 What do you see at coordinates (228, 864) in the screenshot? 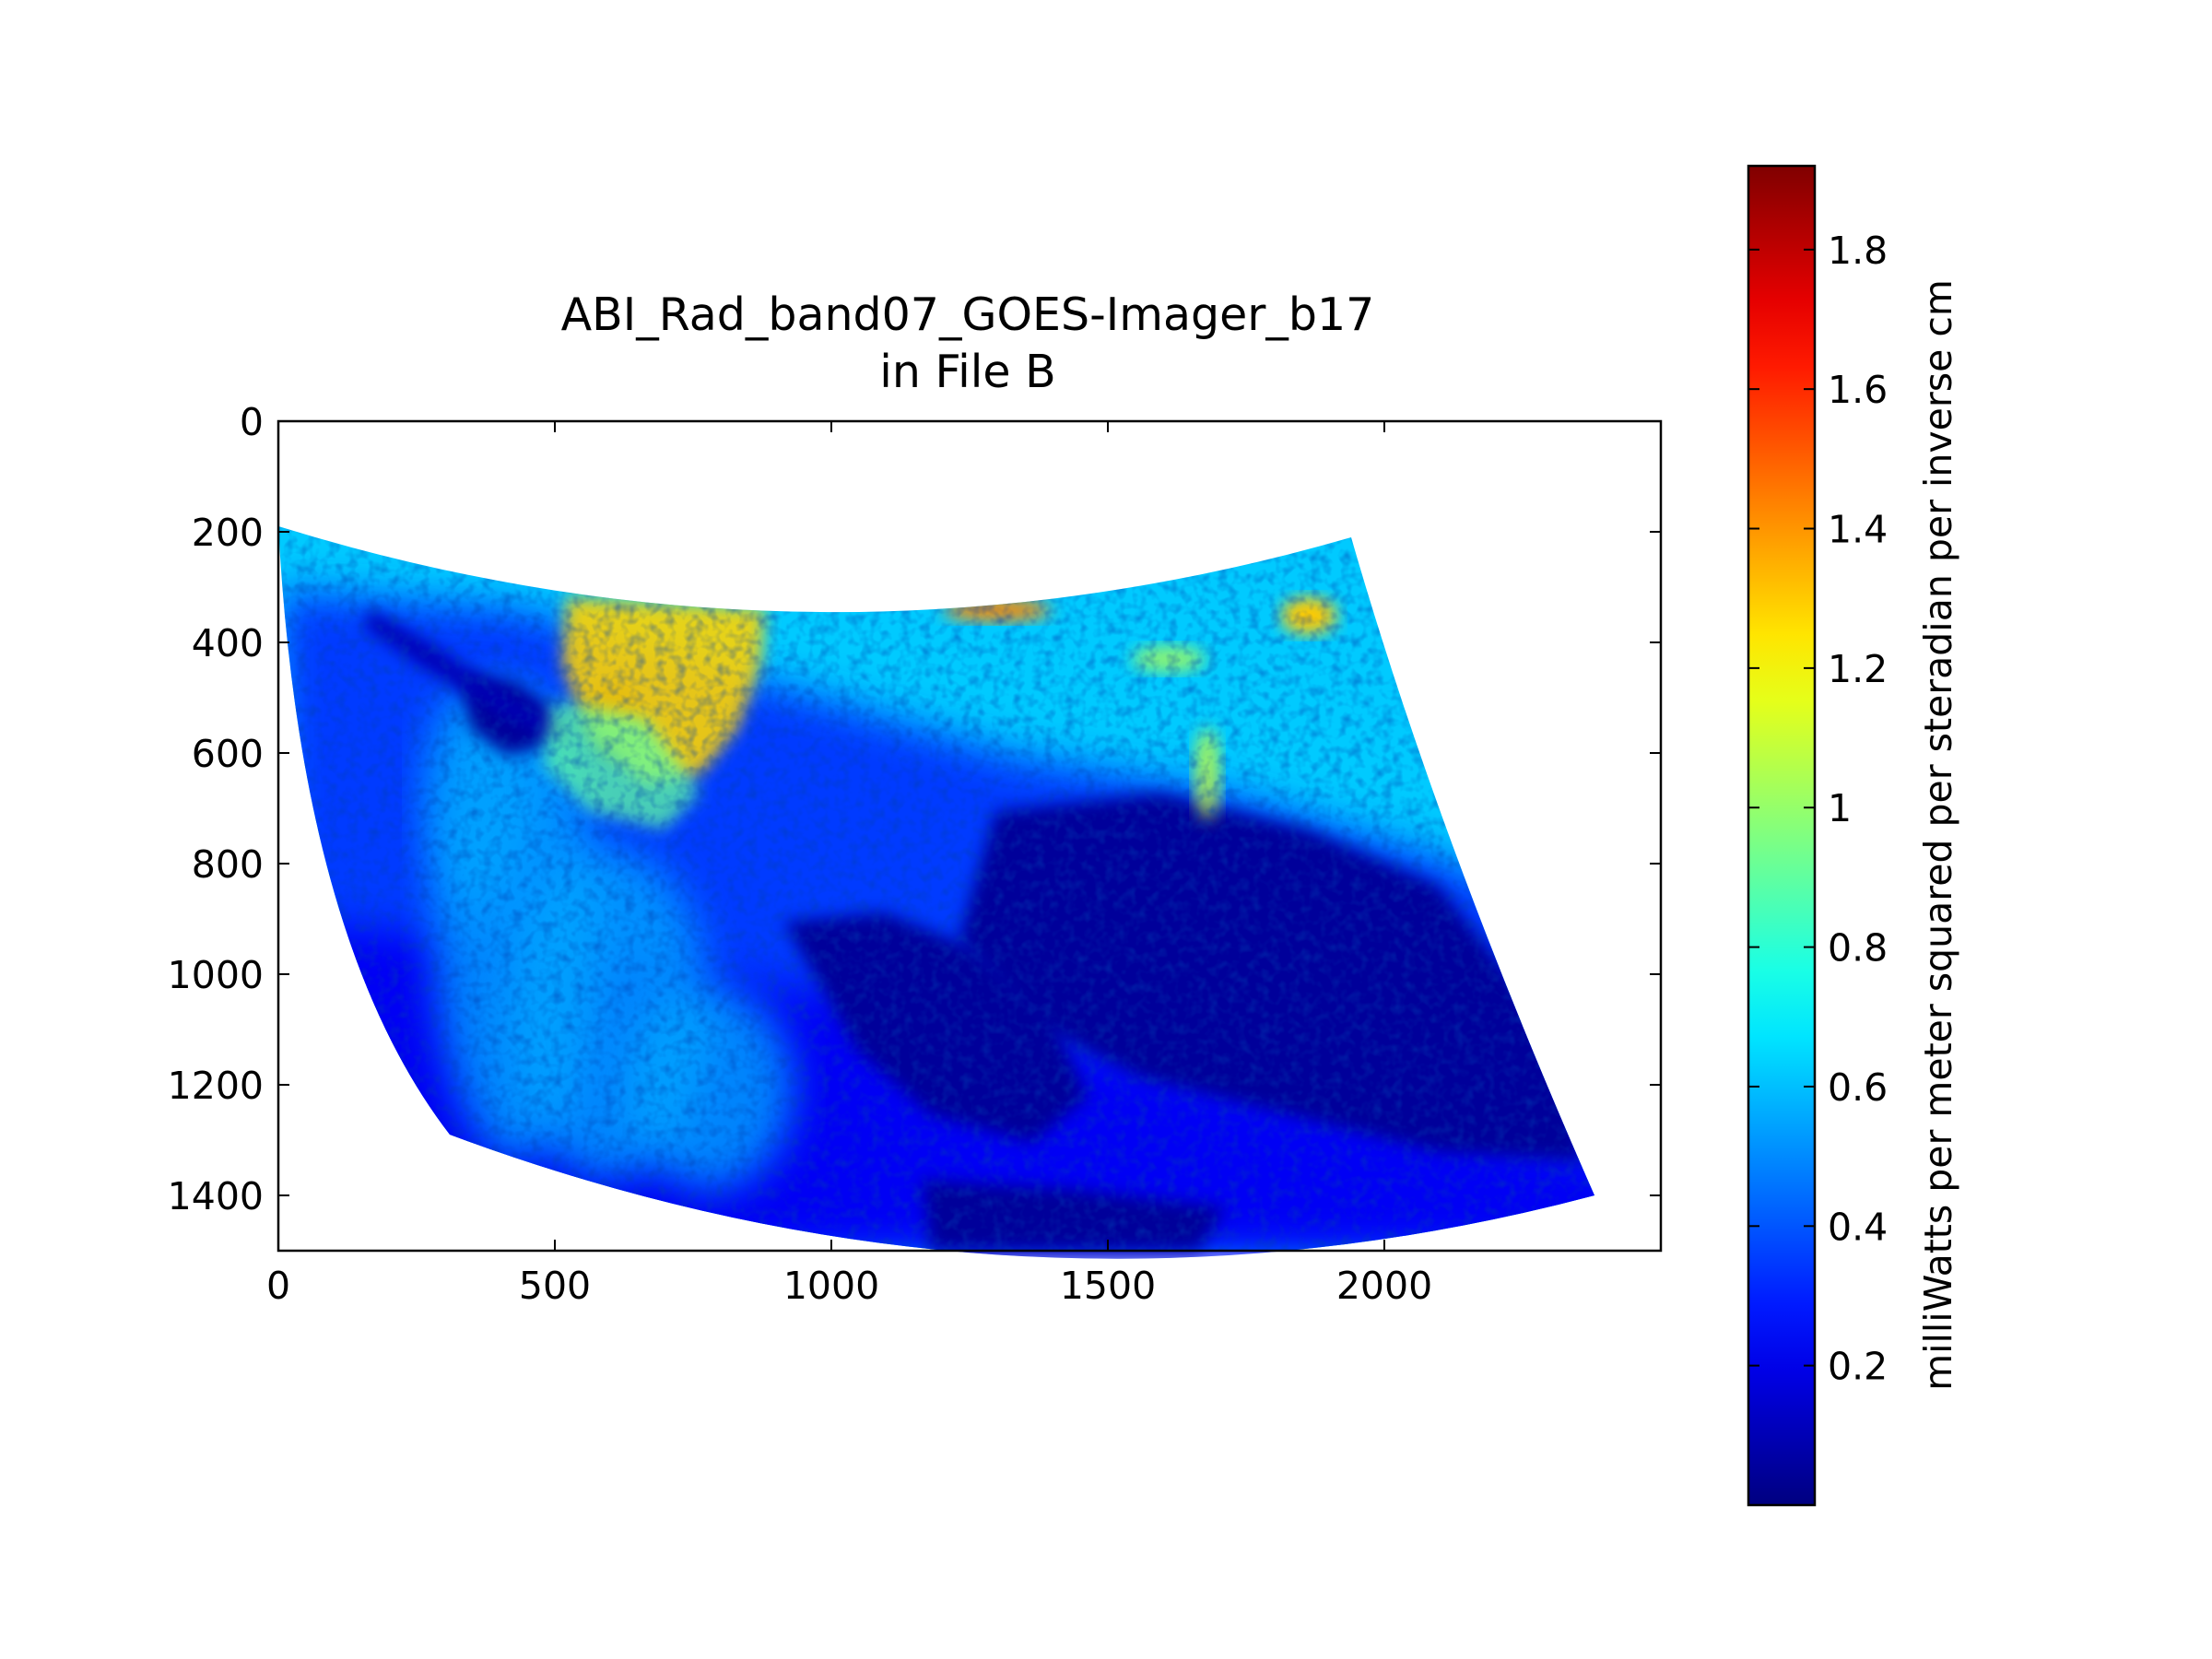
I see `y-tick-label: 800` at bounding box center [228, 864].